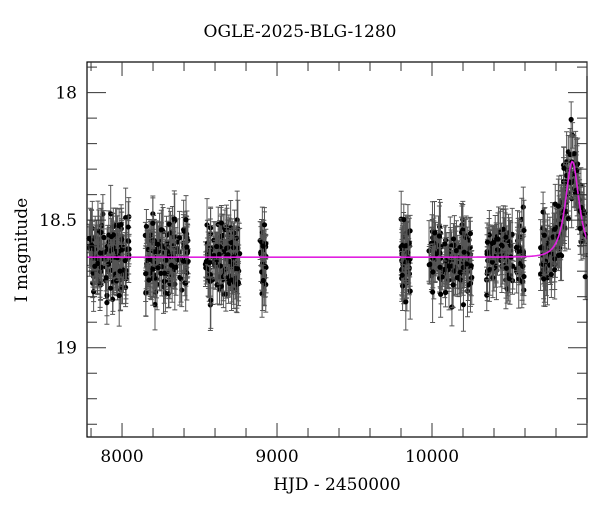 Image resolution: width=600 pixels, height=512 pixels. Describe the element at coordinates (276, 457) in the screenshot. I see `x-tick-label: 9000` at that location.